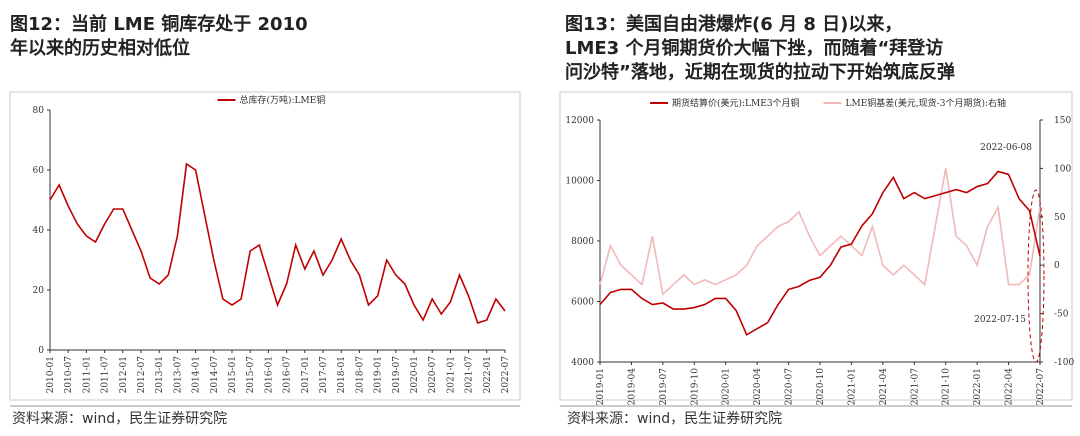  I want to click on legend-label: 总库存(万吨):LME铜, so click(283, 100).